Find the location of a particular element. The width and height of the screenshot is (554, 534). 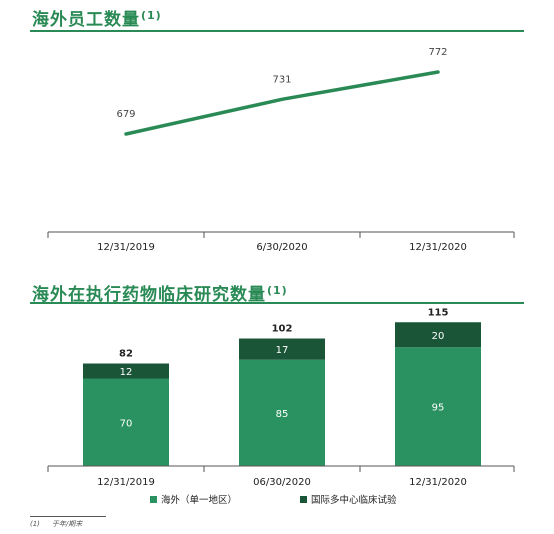

bar-multi-center-label: 12 is located at coordinates (126, 372).